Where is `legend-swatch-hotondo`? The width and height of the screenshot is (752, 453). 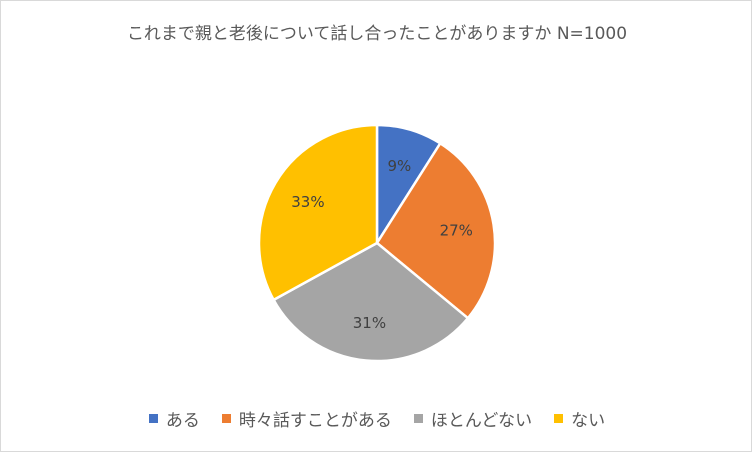 legend-swatch-hotondo is located at coordinates (418, 418).